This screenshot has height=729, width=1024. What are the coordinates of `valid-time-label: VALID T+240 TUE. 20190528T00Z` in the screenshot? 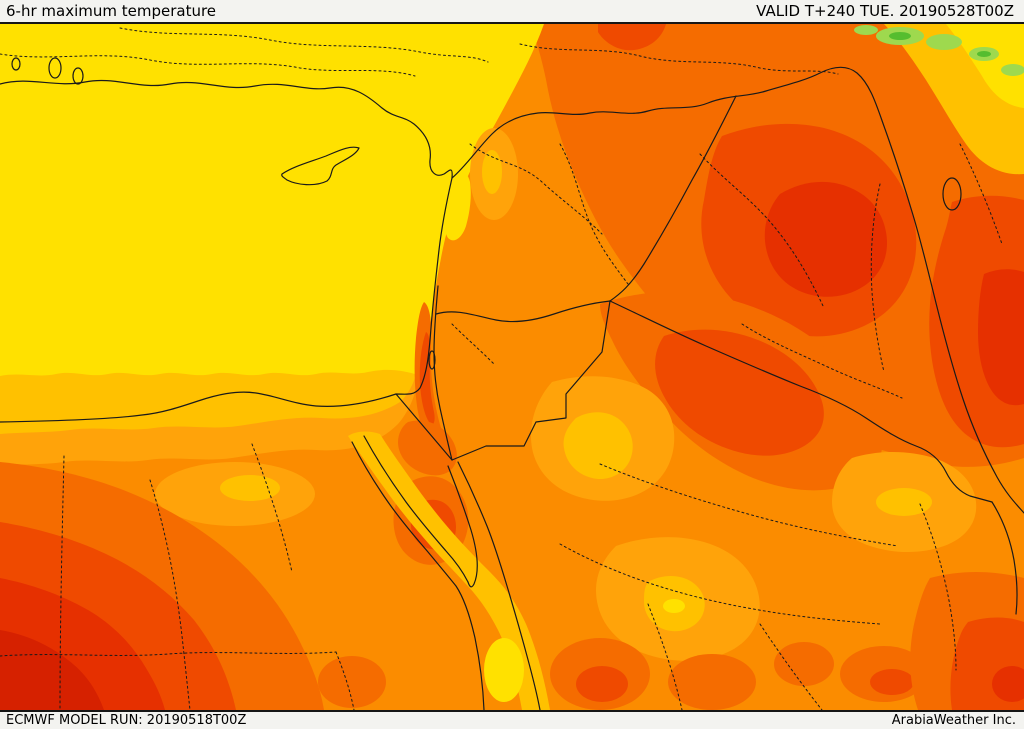 It's located at (885, 10).